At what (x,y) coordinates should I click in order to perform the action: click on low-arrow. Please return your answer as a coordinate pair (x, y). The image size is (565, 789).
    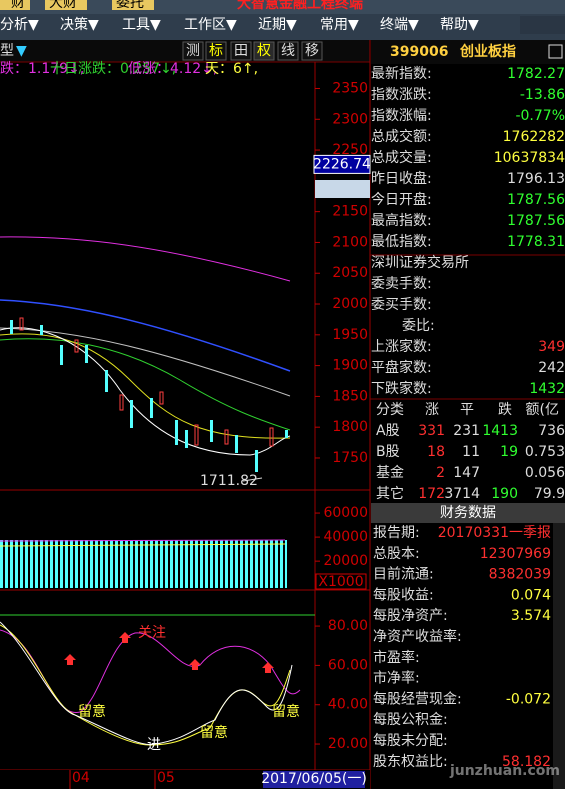
    Looking at the image, I should click on (252, 479).